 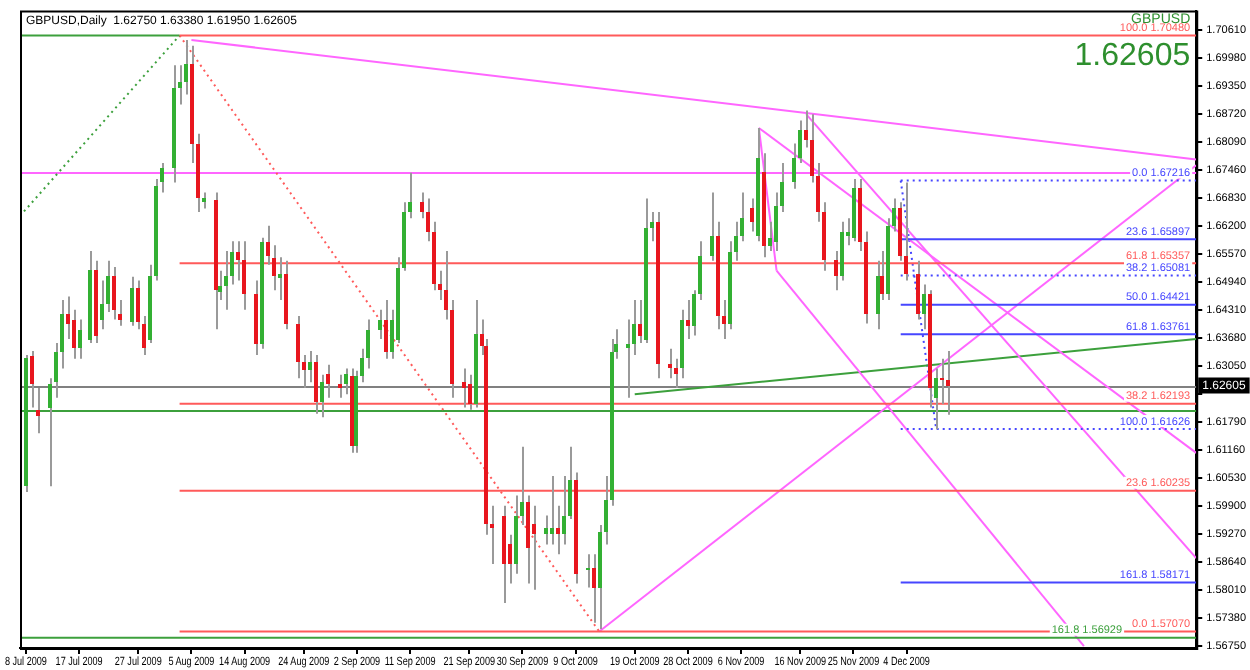 What do you see at coordinates (1132, 56) in the screenshot?
I see `annotation: 1.62605` at bounding box center [1132, 56].